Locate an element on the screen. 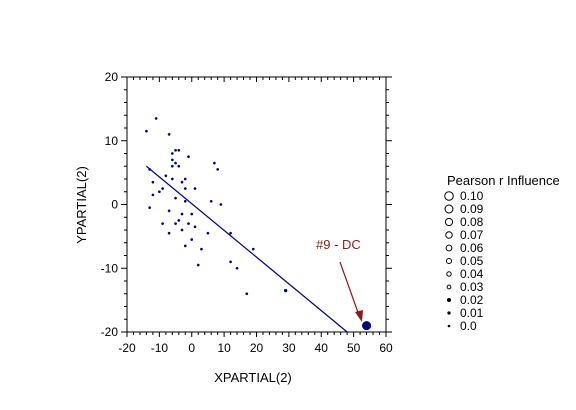 This screenshot has width=576, height=410. annotation-arrow is located at coordinates (350, 290).